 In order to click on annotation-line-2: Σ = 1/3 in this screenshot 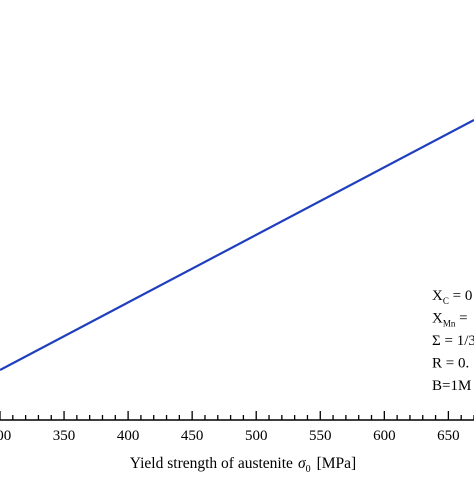, I will do `click(453, 341)`.